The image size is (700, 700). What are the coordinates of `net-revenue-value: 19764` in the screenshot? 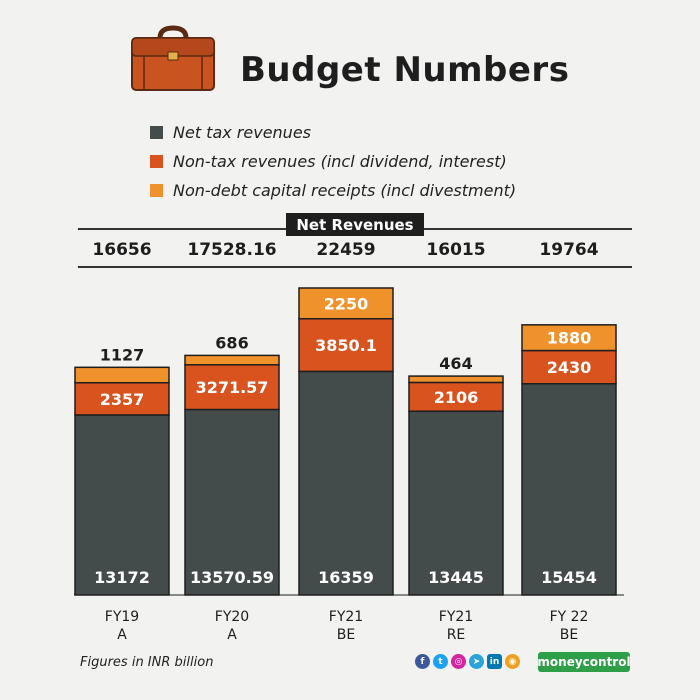 It's located at (569, 250).